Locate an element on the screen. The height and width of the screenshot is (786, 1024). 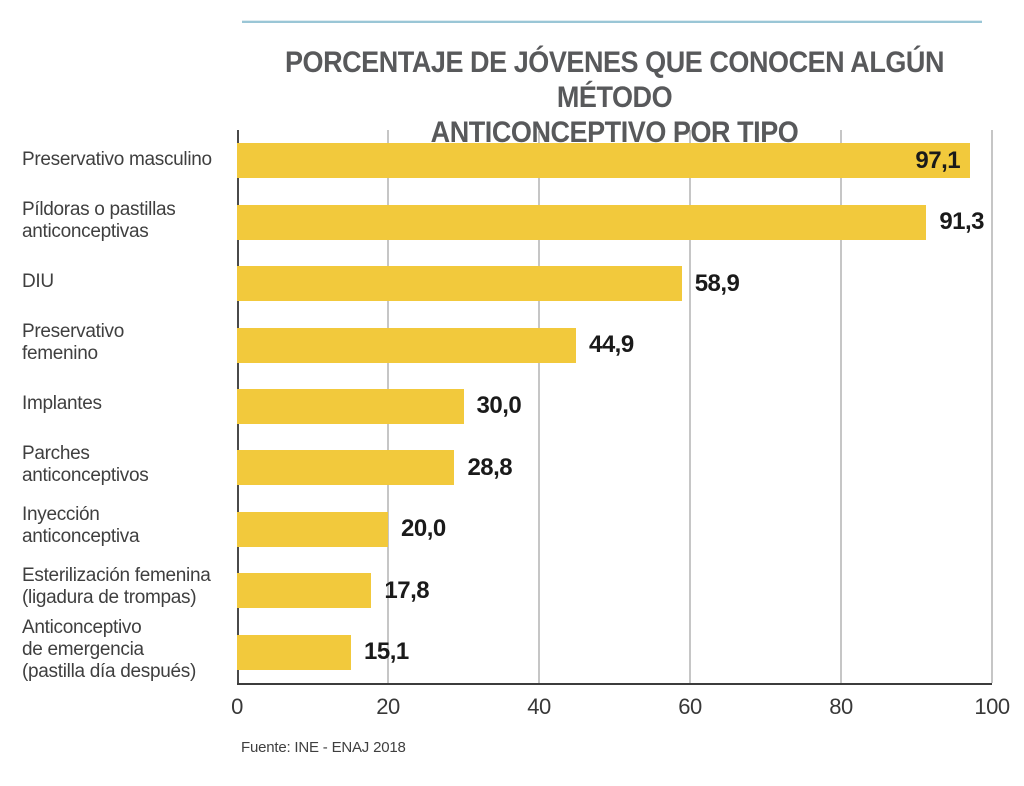
bar-value-label: 20,0 is located at coordinates (423, 529).